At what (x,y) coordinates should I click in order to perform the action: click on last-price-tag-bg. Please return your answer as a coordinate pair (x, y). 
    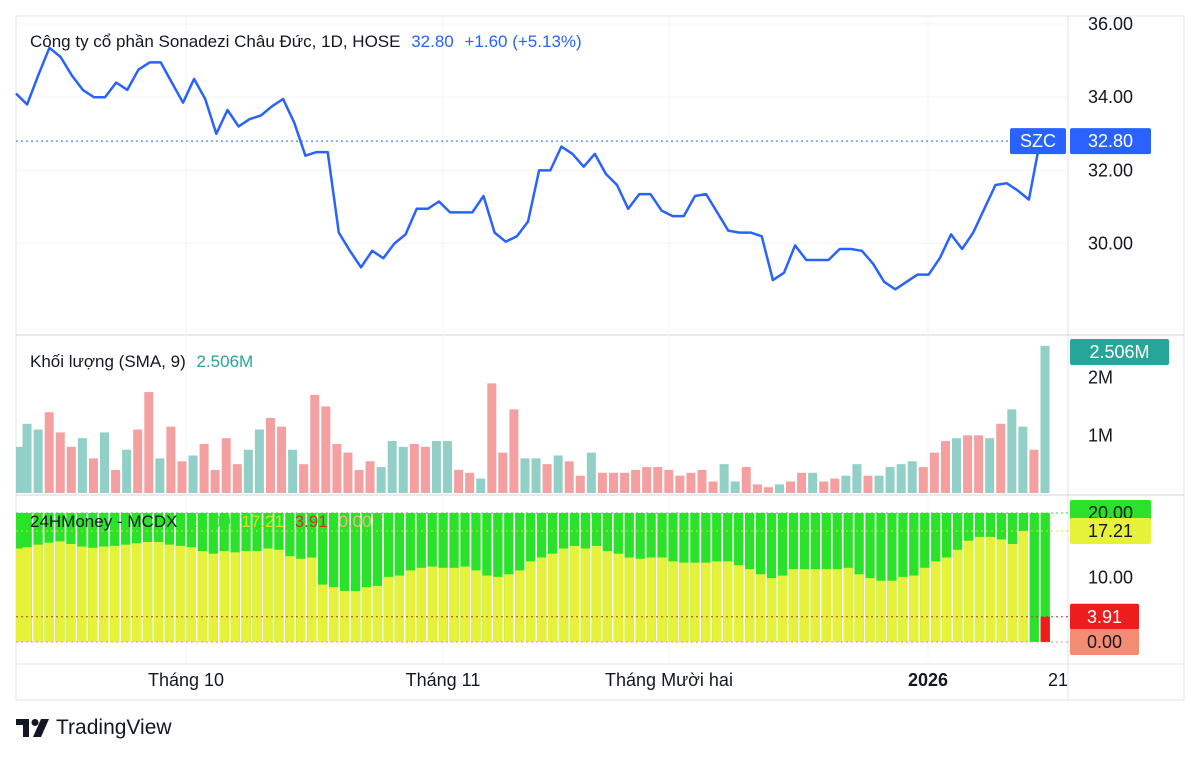
    Looking at the image, I should click on (1110, 141).